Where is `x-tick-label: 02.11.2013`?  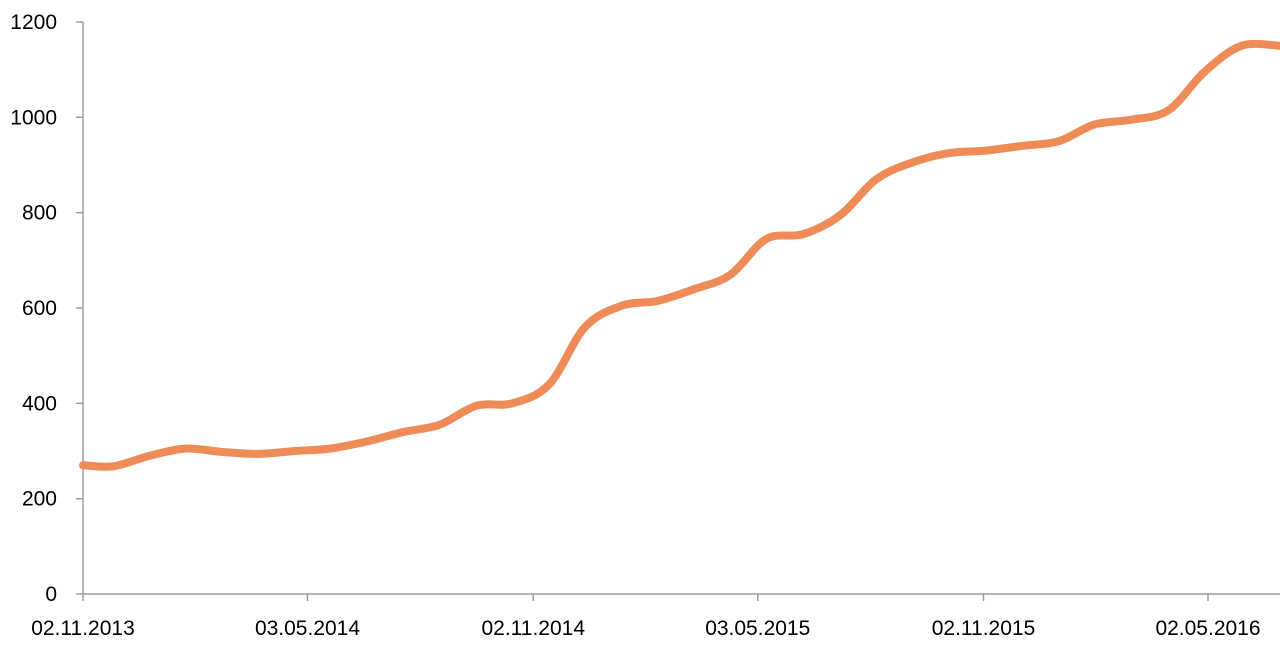
x-tick-label: 02.11.2013 is located at coordinates (83, 628).